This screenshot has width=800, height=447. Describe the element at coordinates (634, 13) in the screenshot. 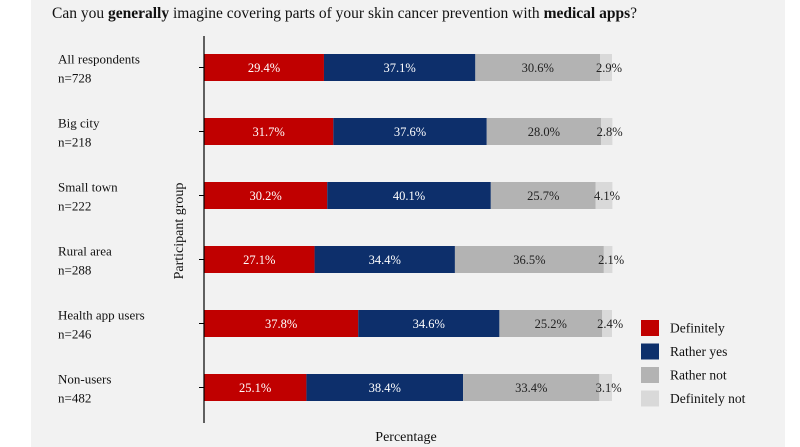

I see `title-suffix: ?` at that location.